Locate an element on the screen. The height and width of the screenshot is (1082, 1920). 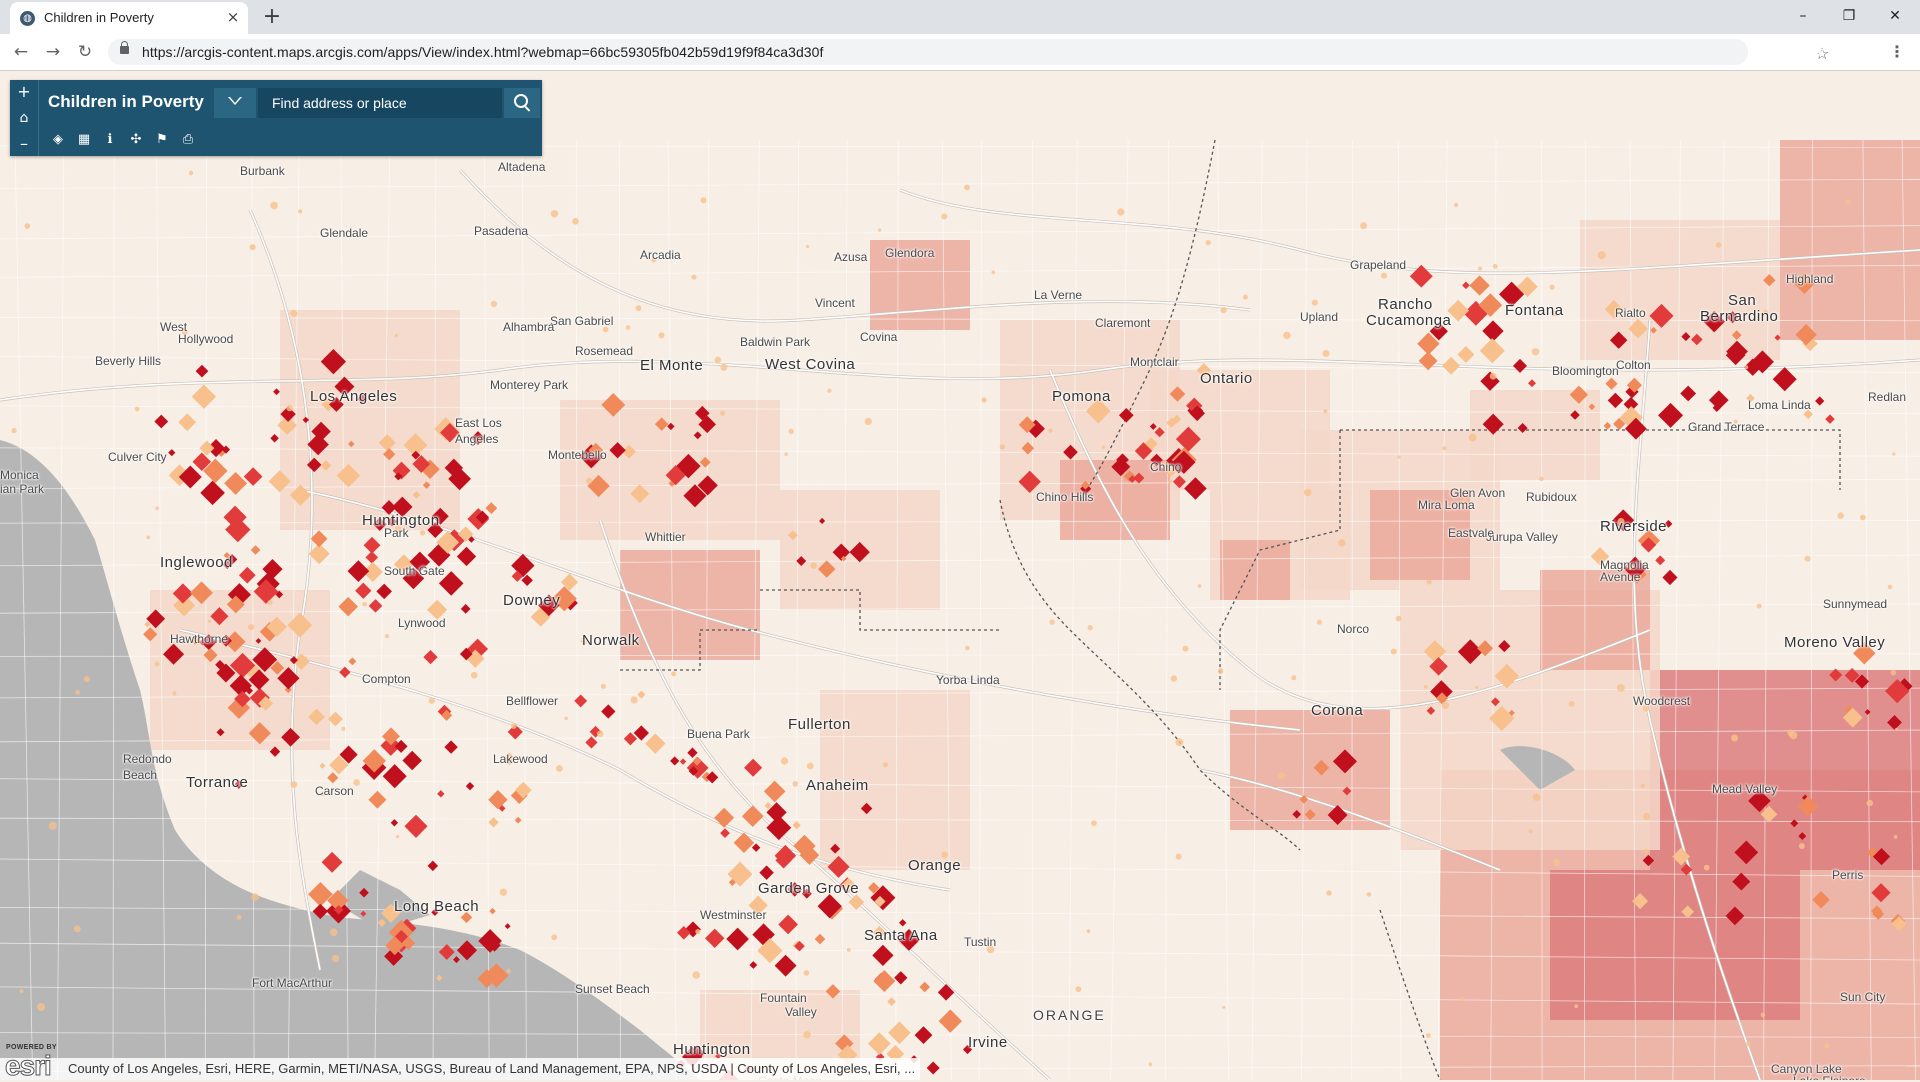
new-tab-button: + is located at coordinates (272, 17).